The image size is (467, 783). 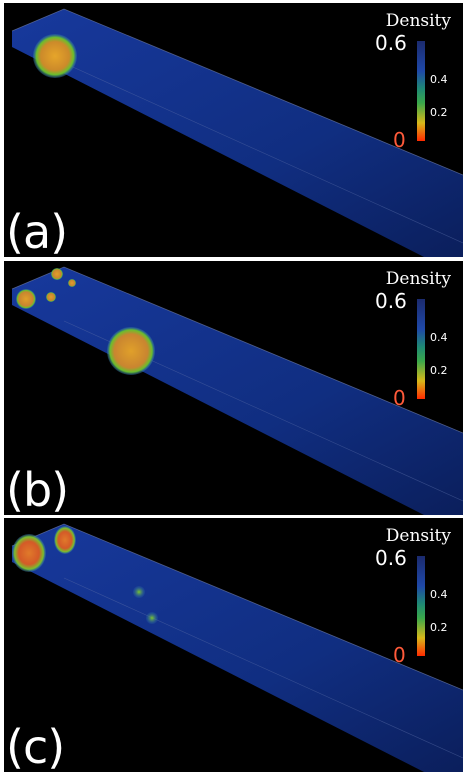 I want to click on panel-label: (c), so click(x=35, y=746).